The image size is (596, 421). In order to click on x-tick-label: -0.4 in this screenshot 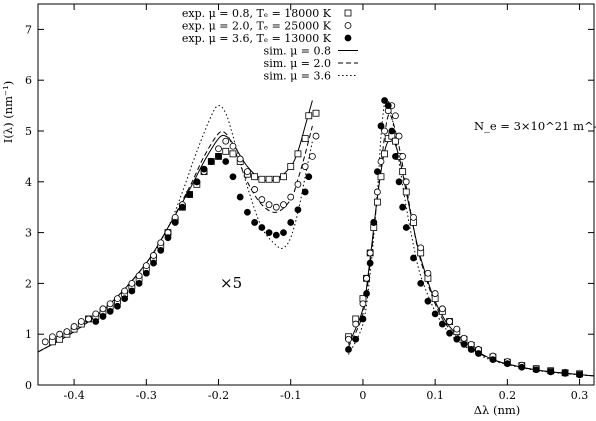, I will do `click(73, 395)`.